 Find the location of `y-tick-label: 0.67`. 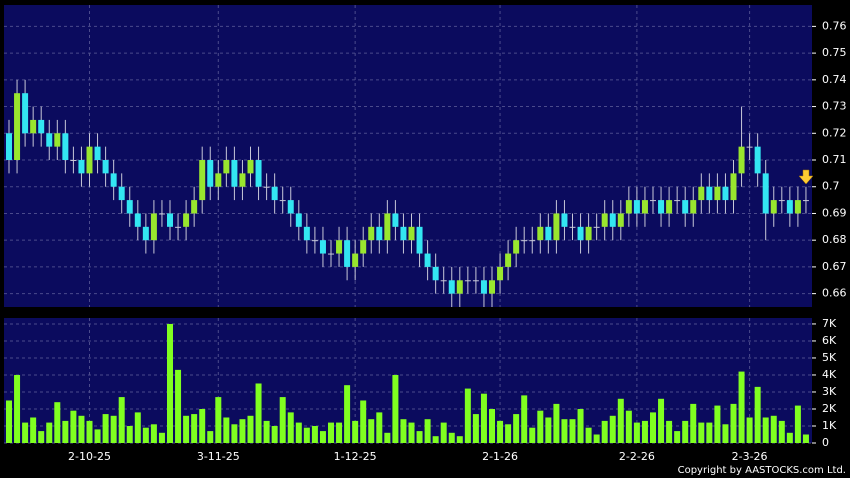

y-tick-label: 0.67 is located at coordinates (834, 266).